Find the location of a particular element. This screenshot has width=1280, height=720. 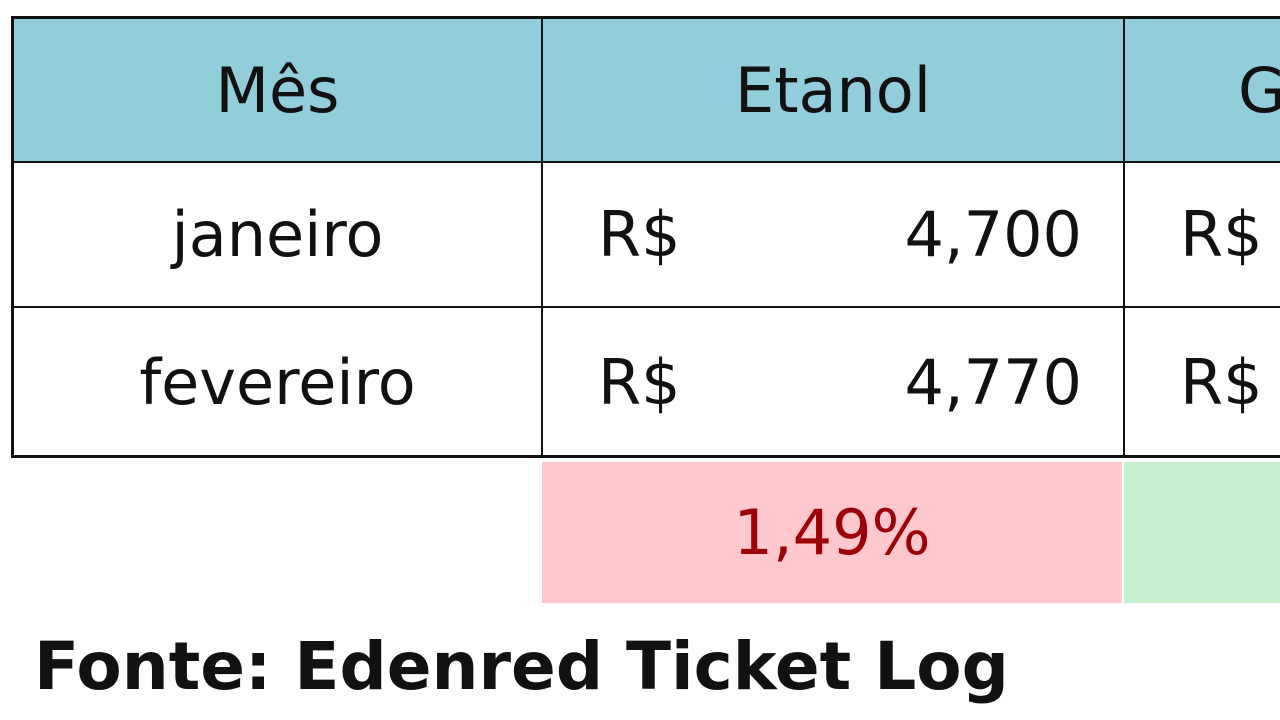

variation-cell: 1,49% is located at coordinates (832, 532).